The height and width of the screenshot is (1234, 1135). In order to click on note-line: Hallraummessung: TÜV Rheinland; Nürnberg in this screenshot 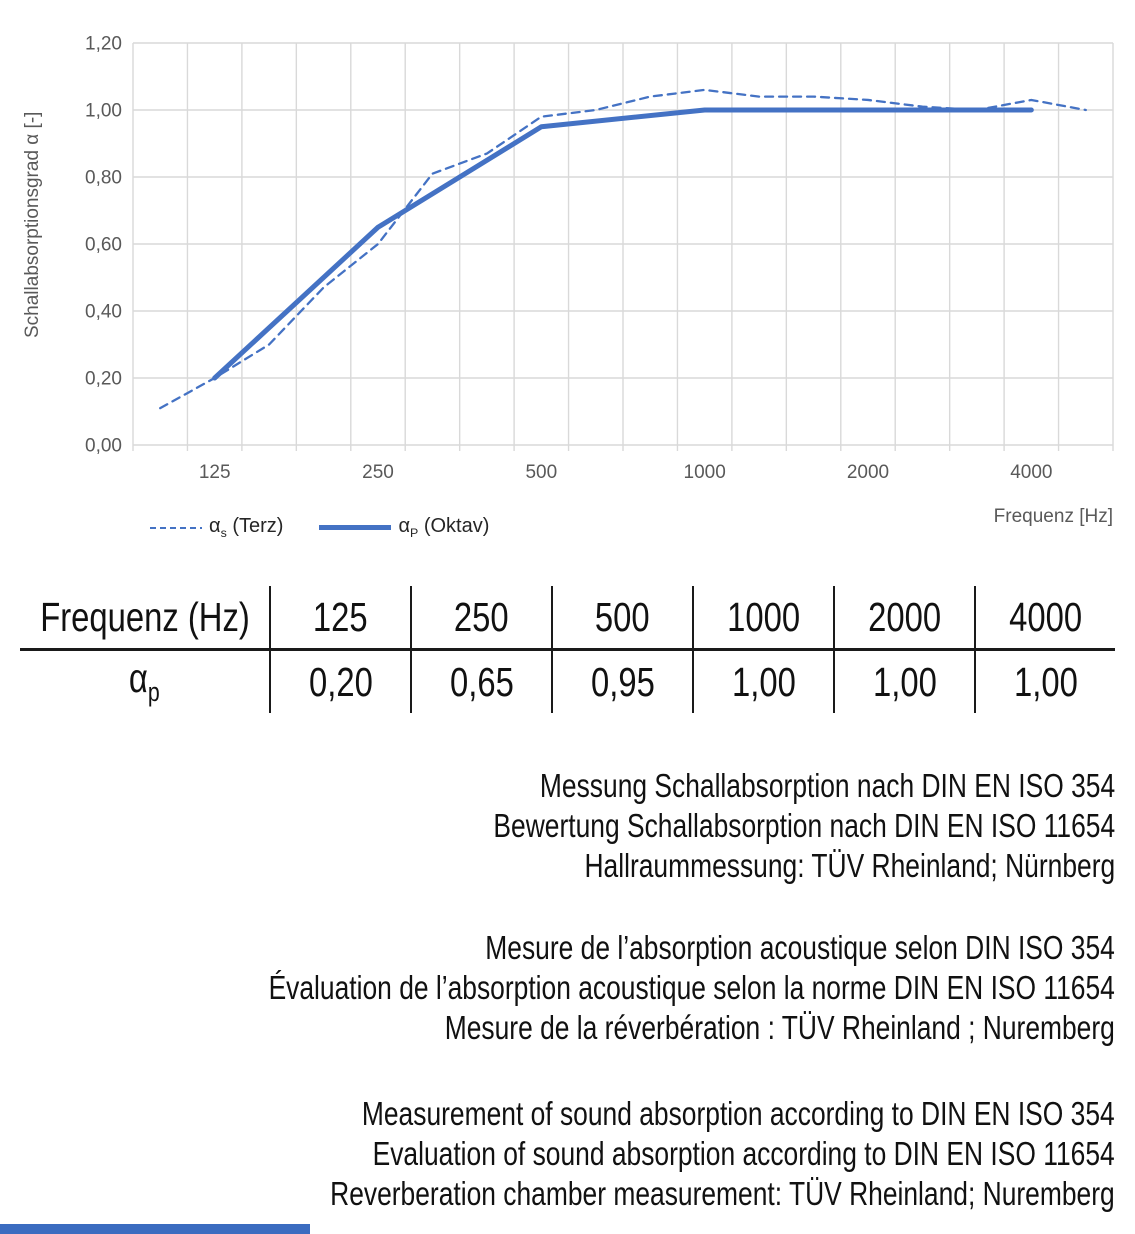, I will do `click(849, 865)`.